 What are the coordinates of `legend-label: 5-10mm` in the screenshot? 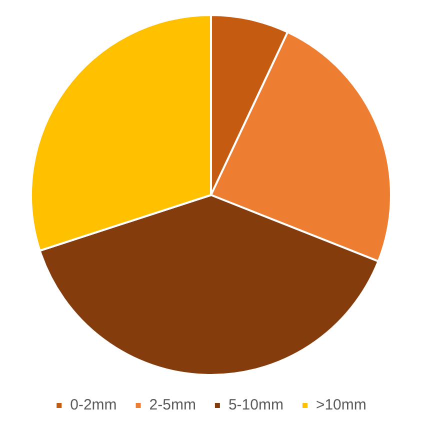 It's located at (256, 405).